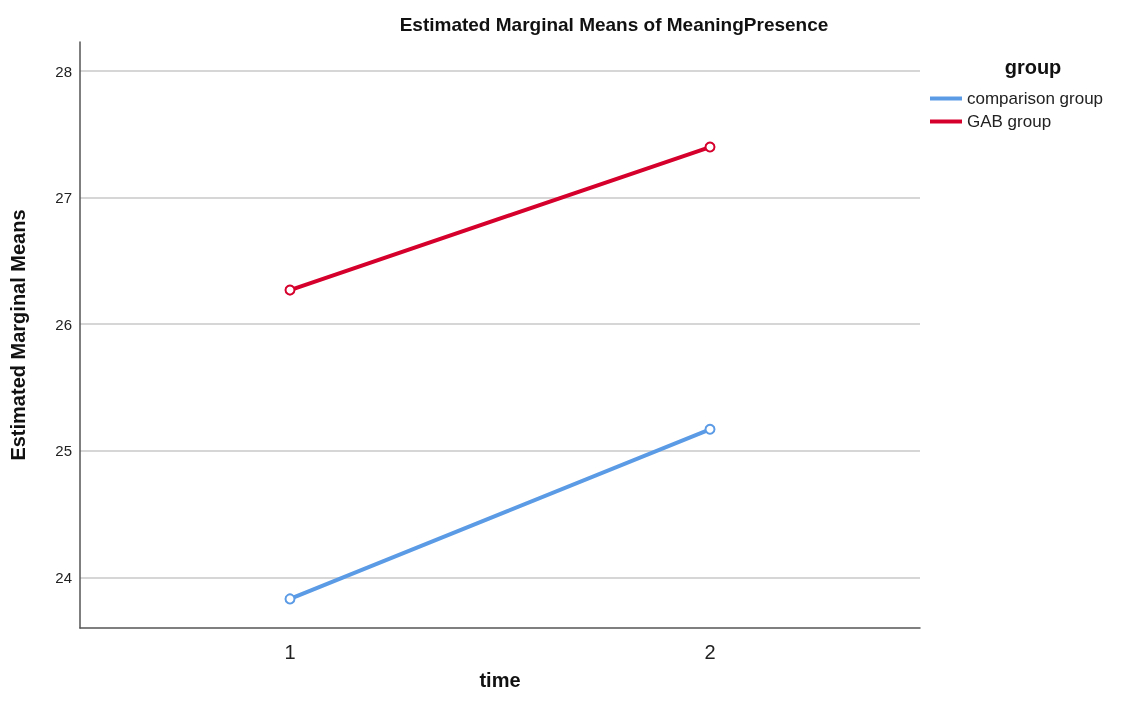 Image resolution: width=1138 pixels, height=708 pixels. Describe the element at coordinates (18, 335) in the screenshot. I see `y-axis-title: Estimated Marginal Means` at that location.